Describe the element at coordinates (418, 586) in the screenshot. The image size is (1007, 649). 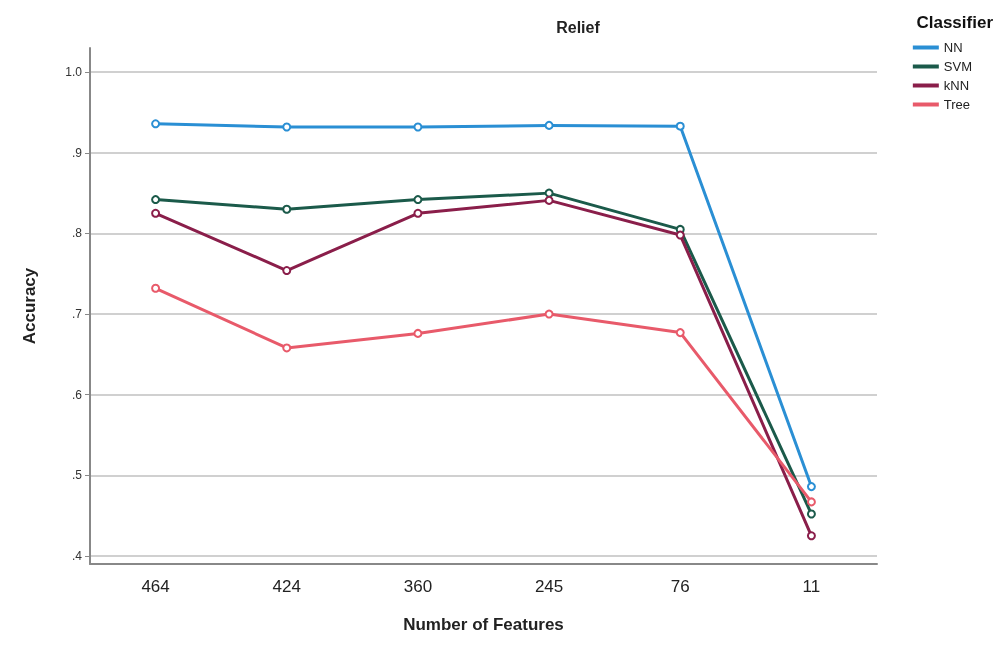
I see `x-tick-label: 360` at that location.